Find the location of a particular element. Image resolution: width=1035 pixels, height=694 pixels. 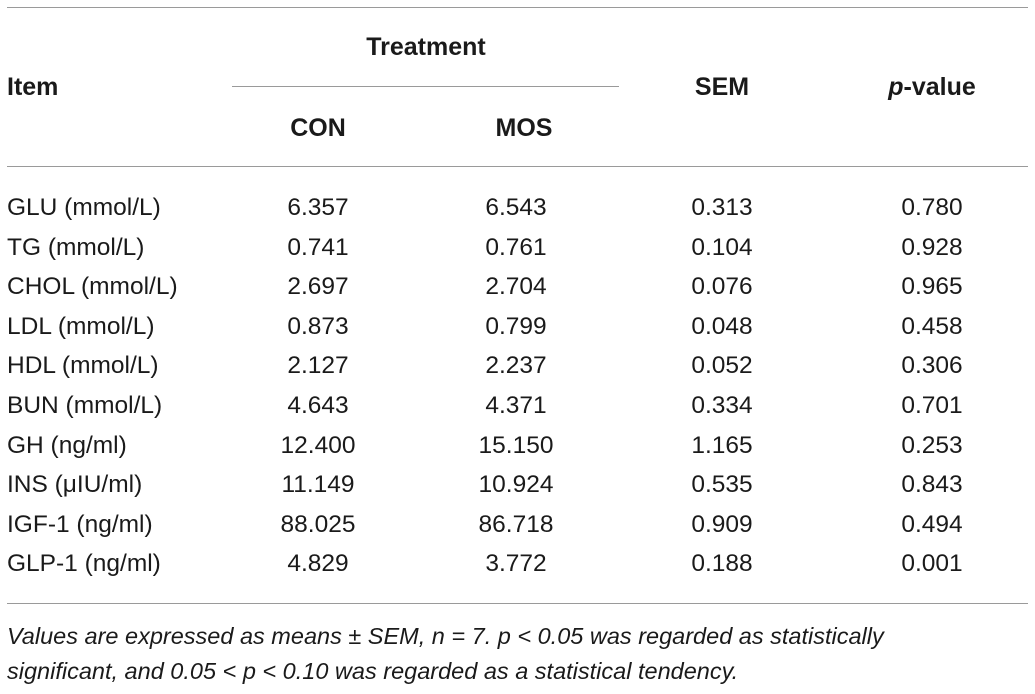

cell-item: IGF-1 (ng/ml) is located at coordinates (80, 524).